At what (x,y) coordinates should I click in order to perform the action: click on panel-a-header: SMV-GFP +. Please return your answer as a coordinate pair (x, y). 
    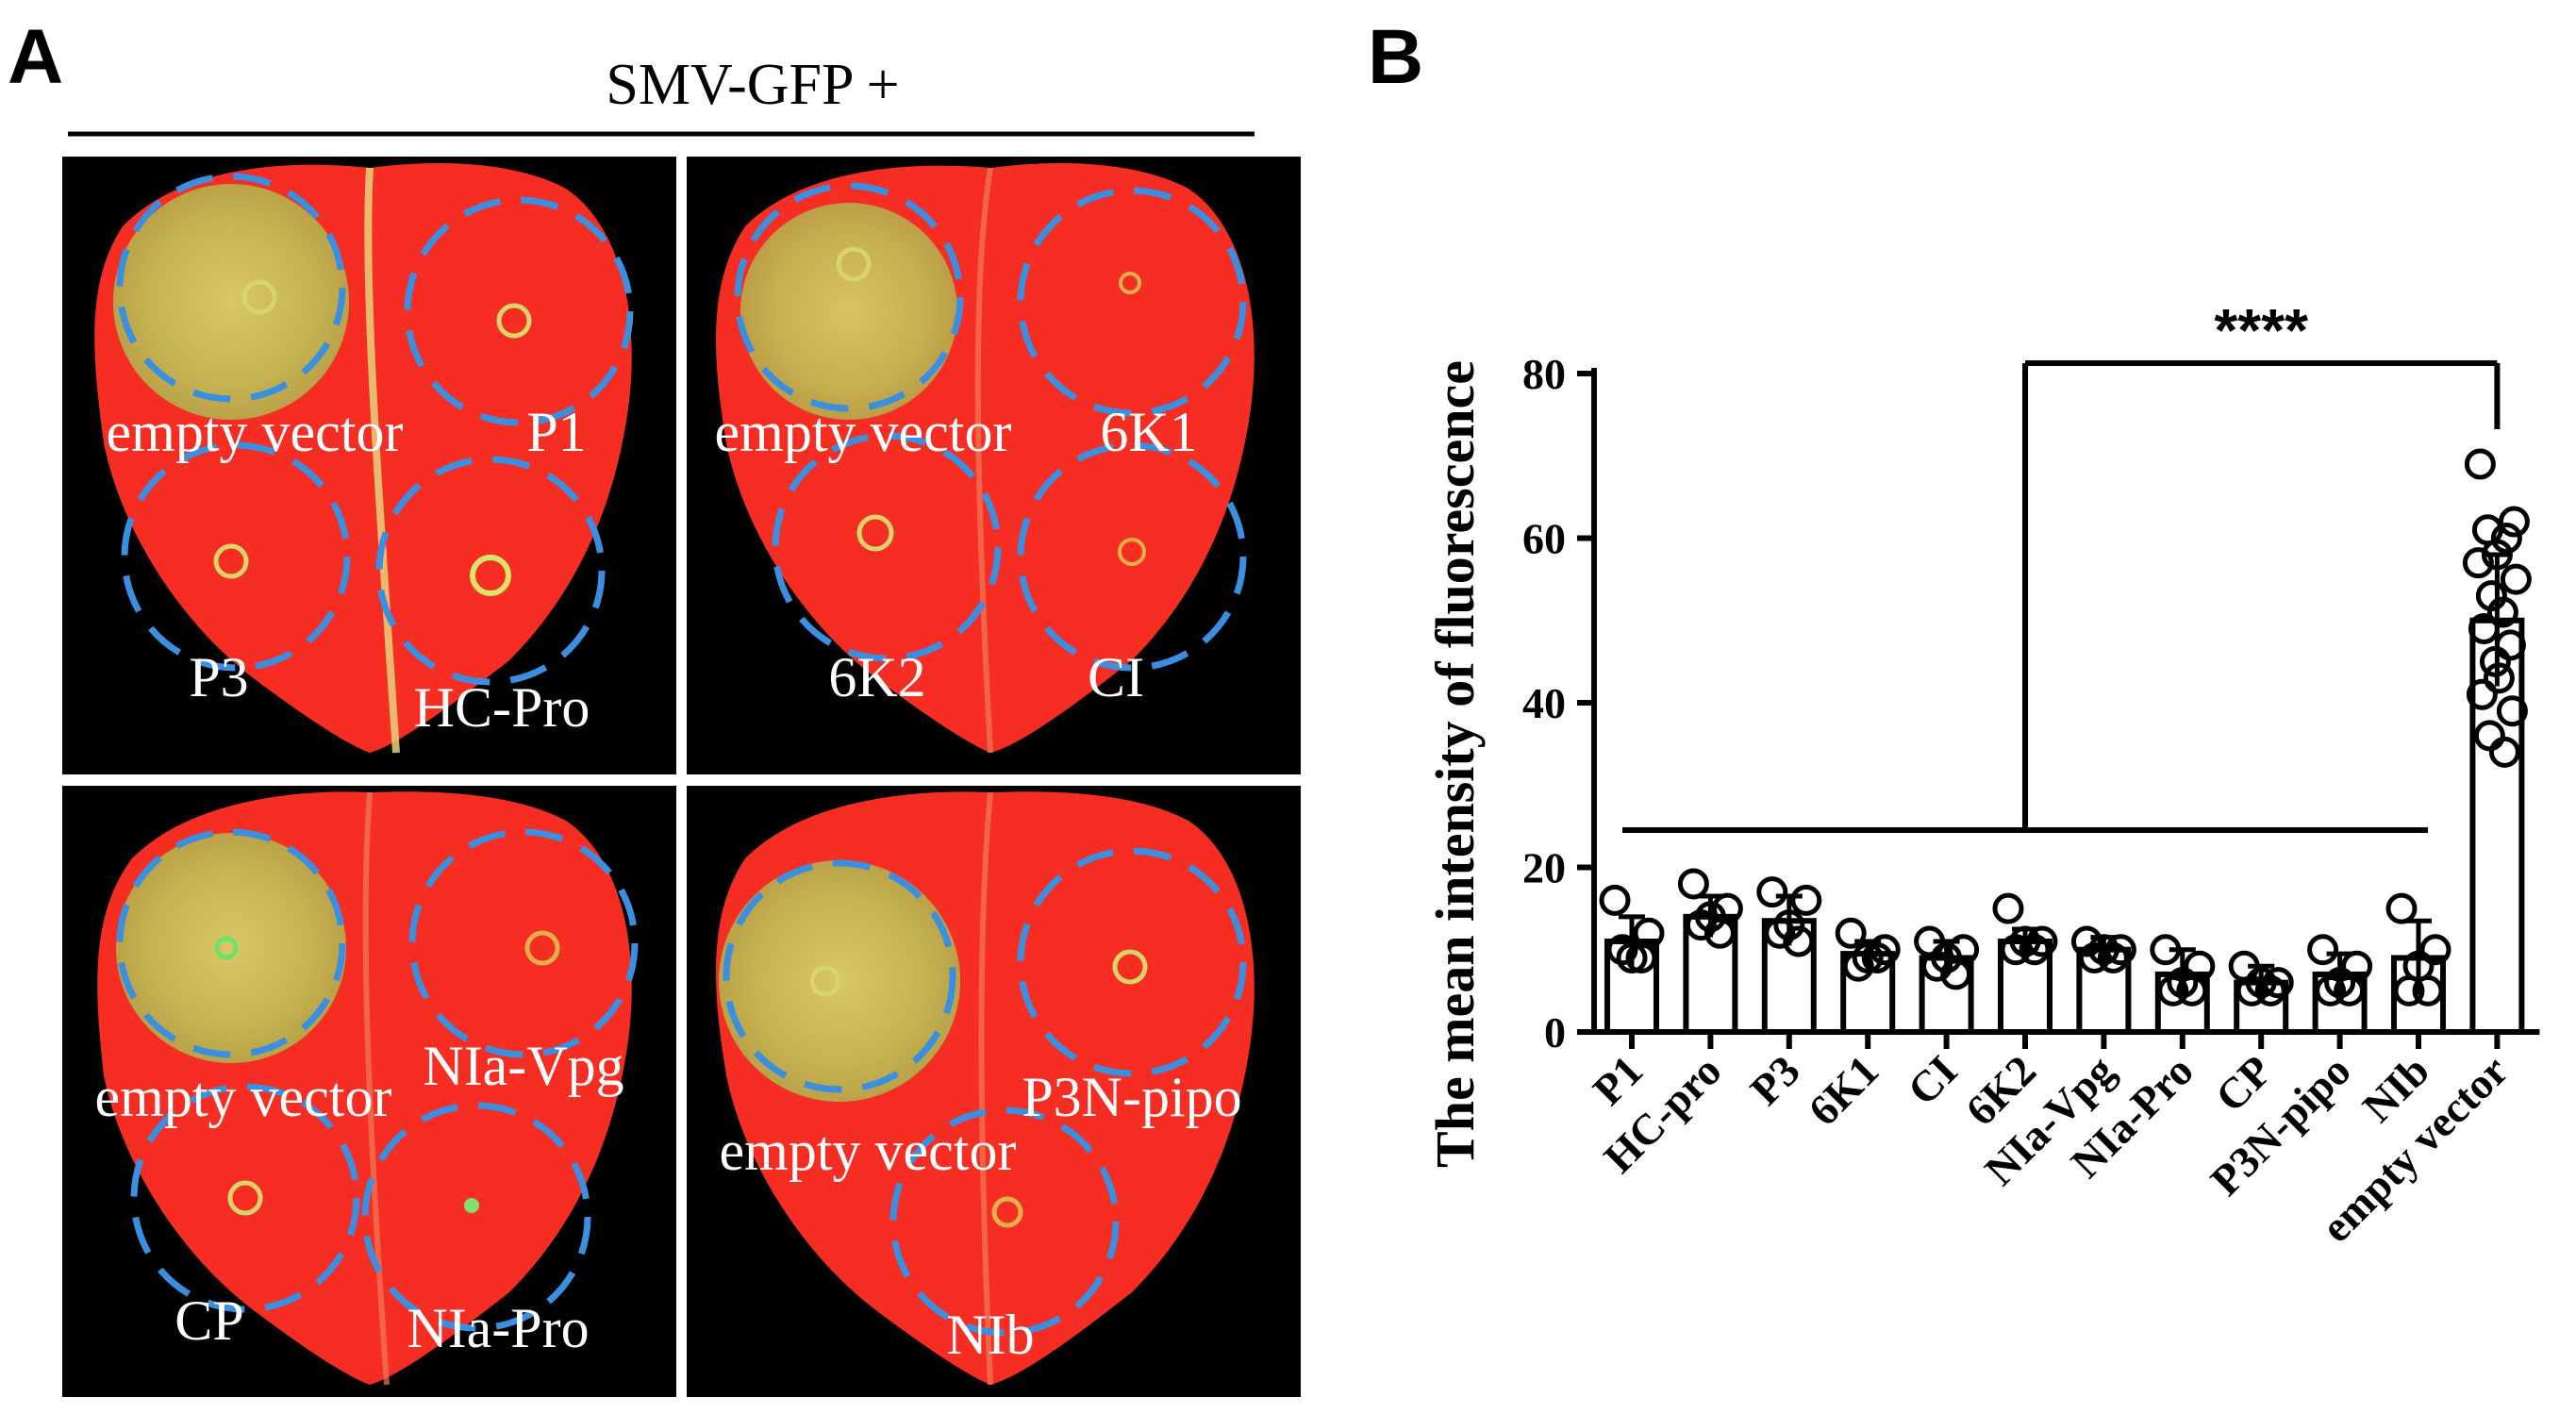
    Looking at the image, I should click on (752, 85).